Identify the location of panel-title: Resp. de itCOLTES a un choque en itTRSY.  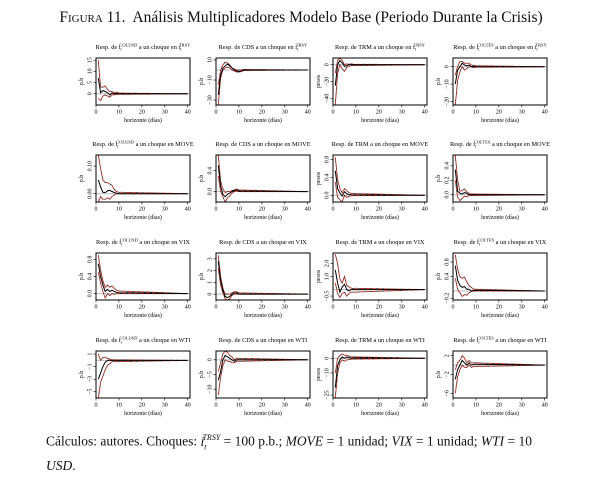
(500, 47).